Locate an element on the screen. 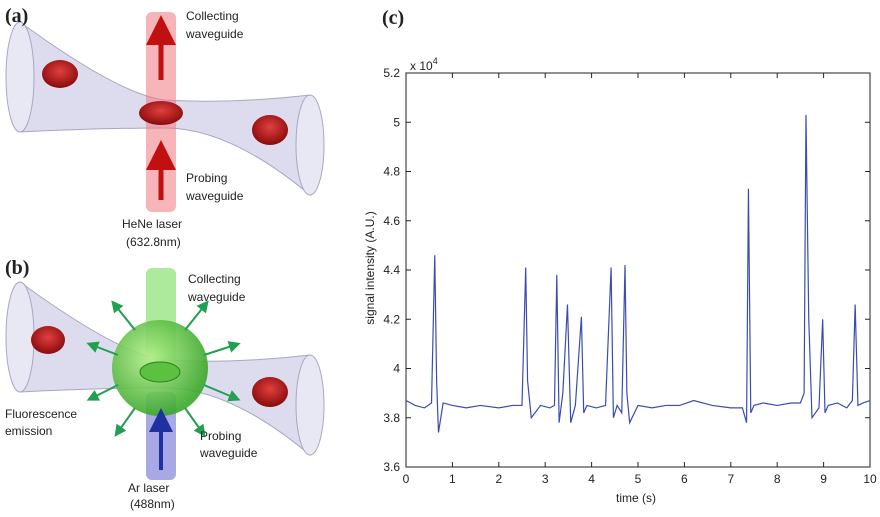  y-tick-label: 3.6 is located at coordinates (391, 467).